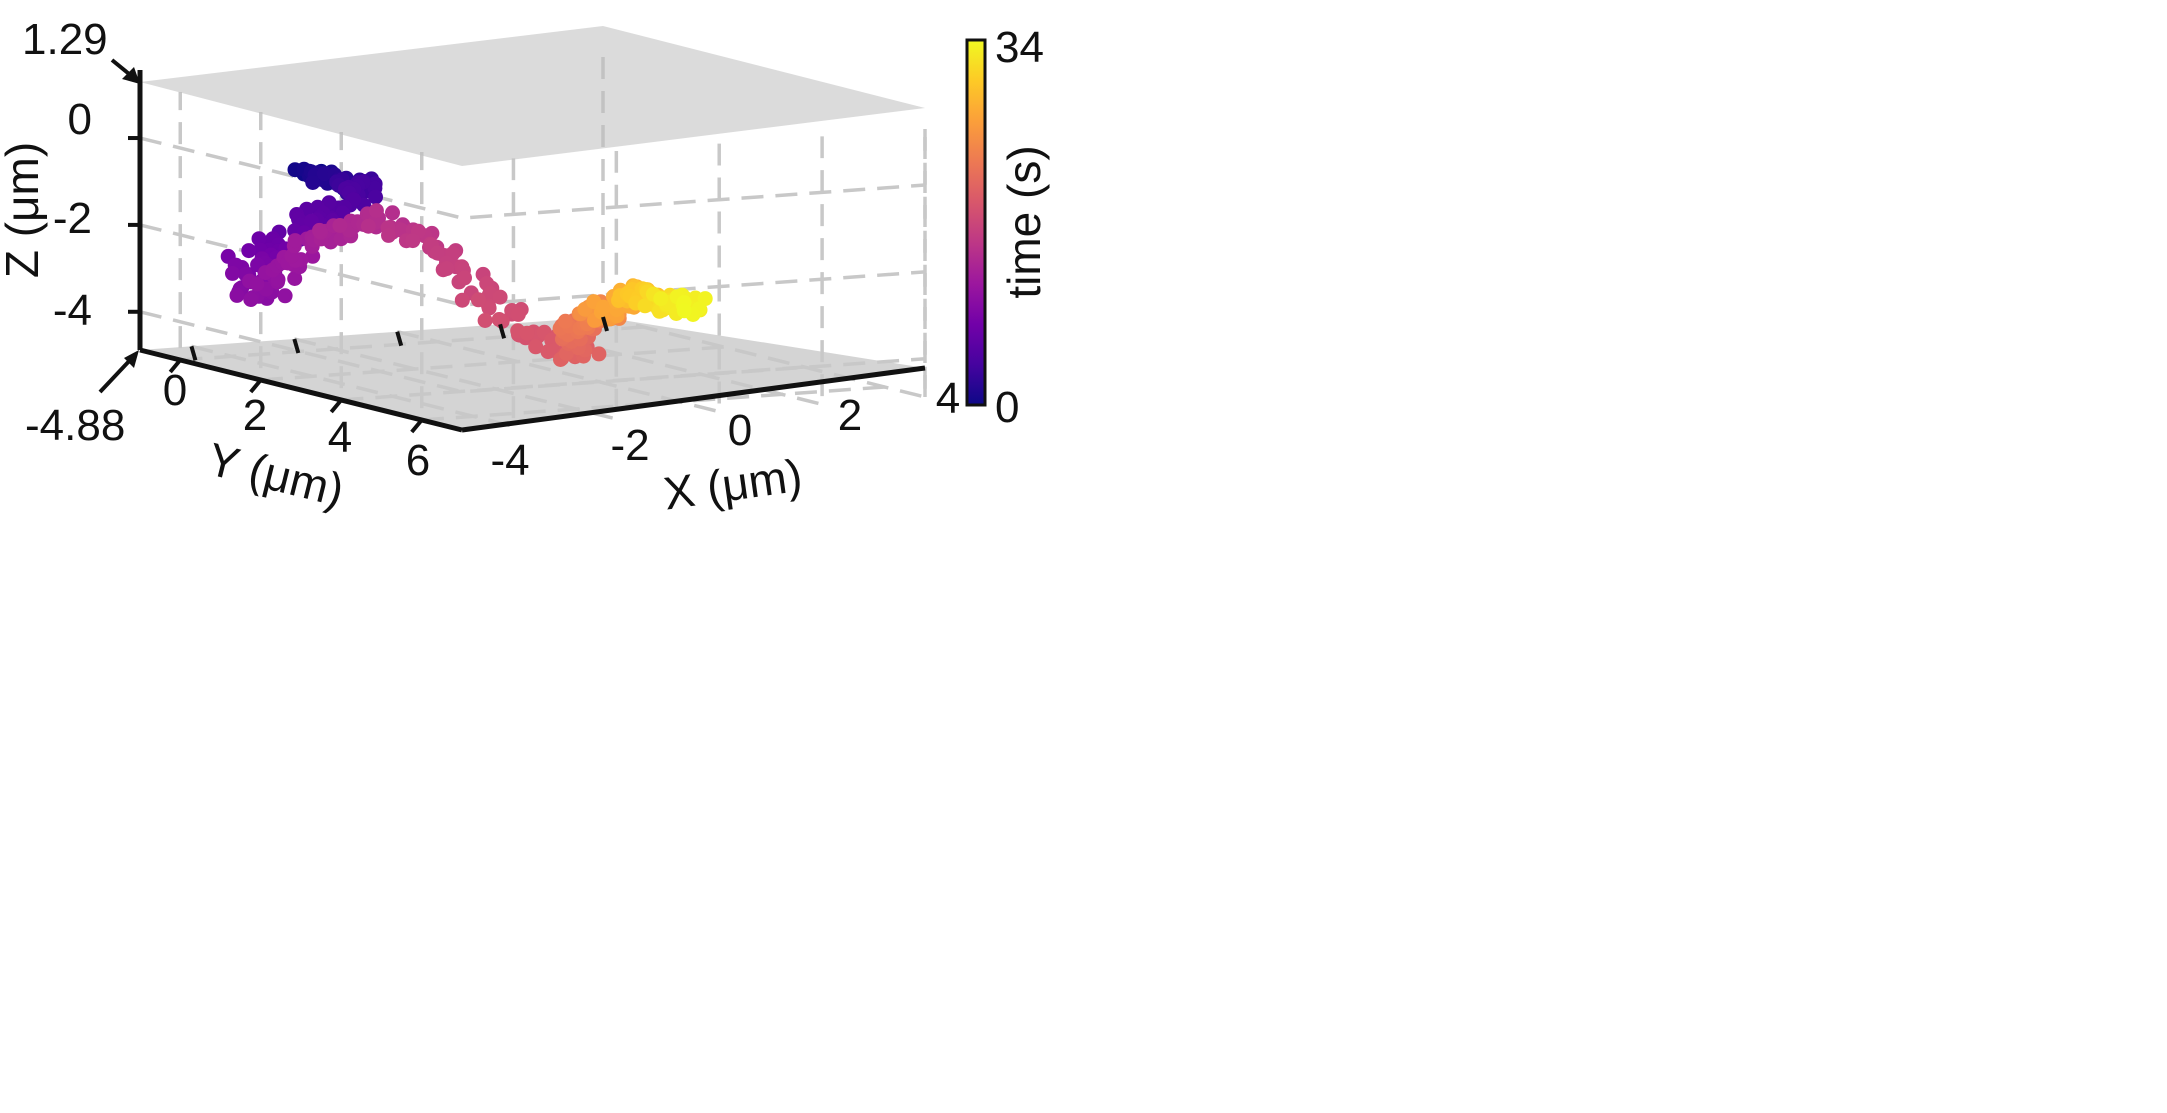  What do you see at coordinates (131, 359) in the screenshot?
I see `bottom-plane-arrowhead` at bounding box center [131, 359].